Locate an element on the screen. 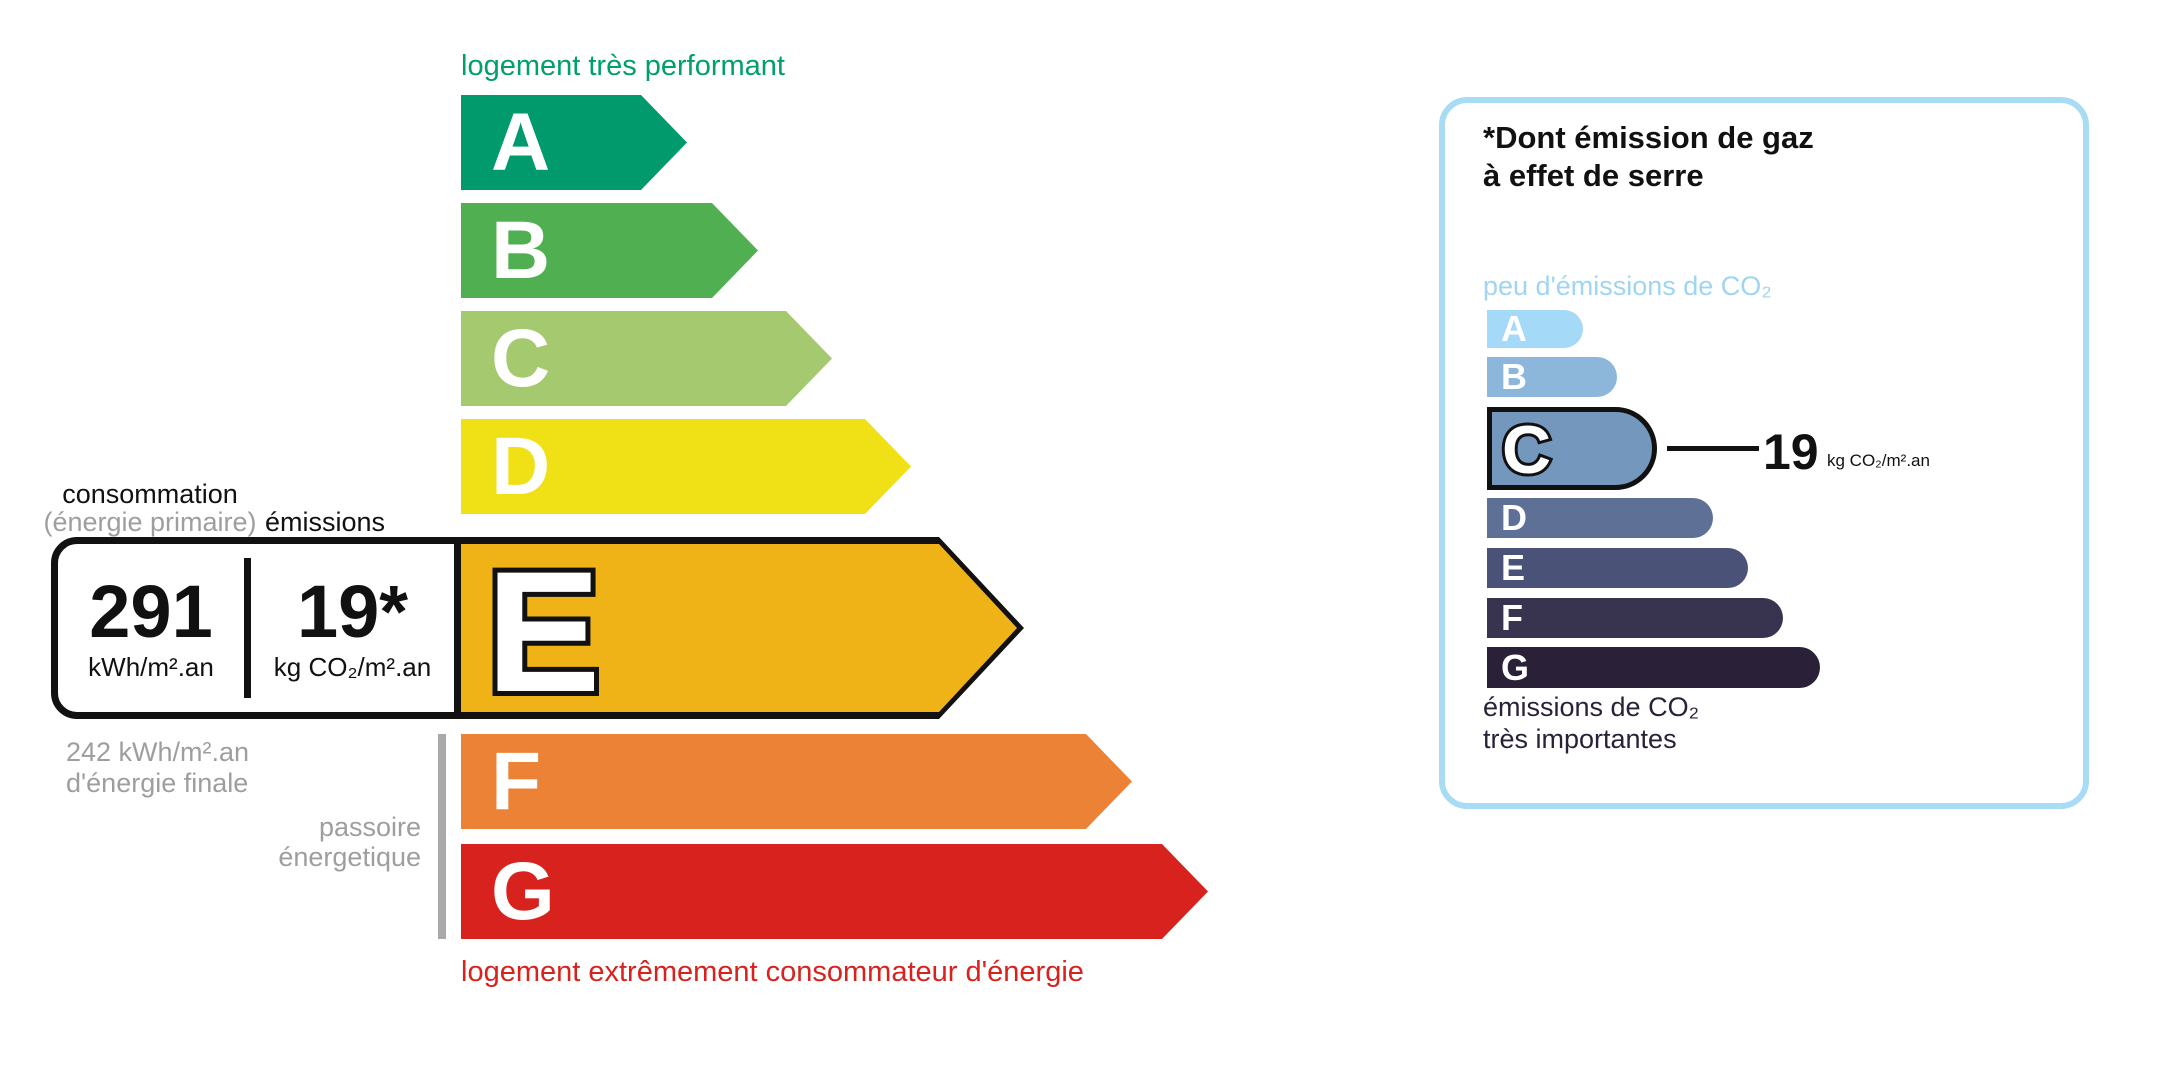  energy-grade-bar-f: F is located at coordinates (796, 781).